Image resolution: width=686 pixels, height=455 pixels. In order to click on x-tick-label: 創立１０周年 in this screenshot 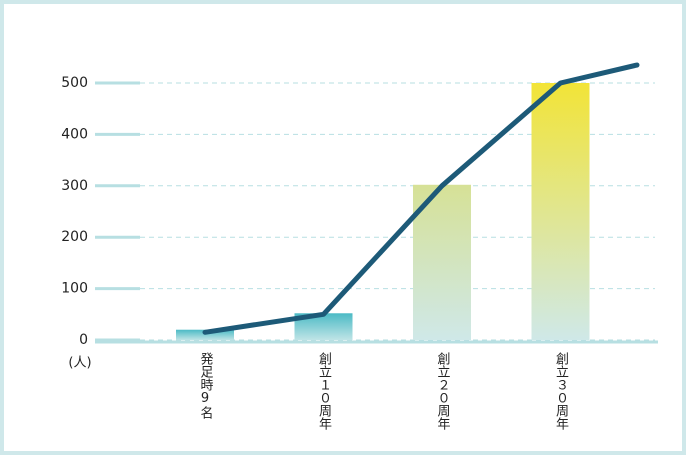, I will do `click(324, 391)`.